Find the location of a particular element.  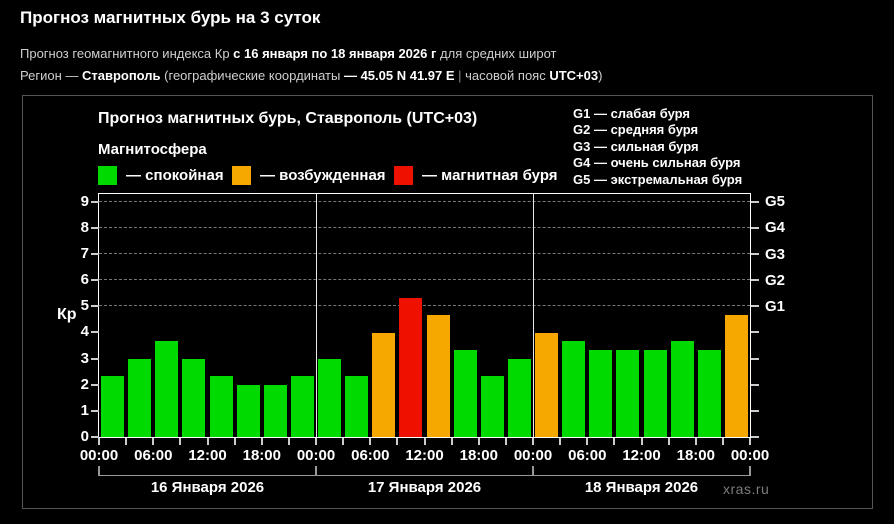

y-tick-label: 9 is located at coordinates (84, 201).